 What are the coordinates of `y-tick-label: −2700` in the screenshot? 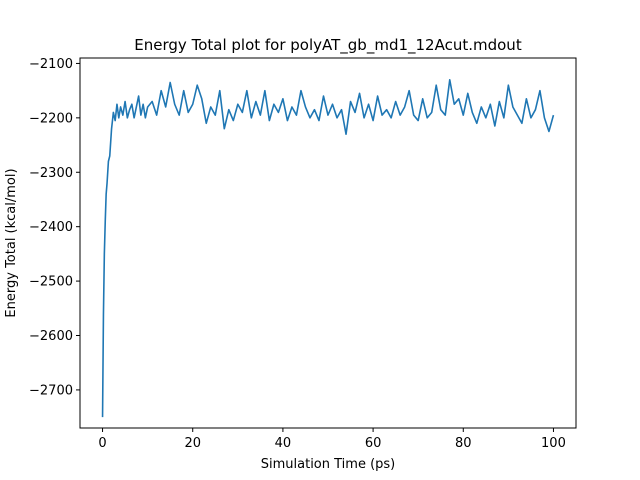 It's located at (51, 390).